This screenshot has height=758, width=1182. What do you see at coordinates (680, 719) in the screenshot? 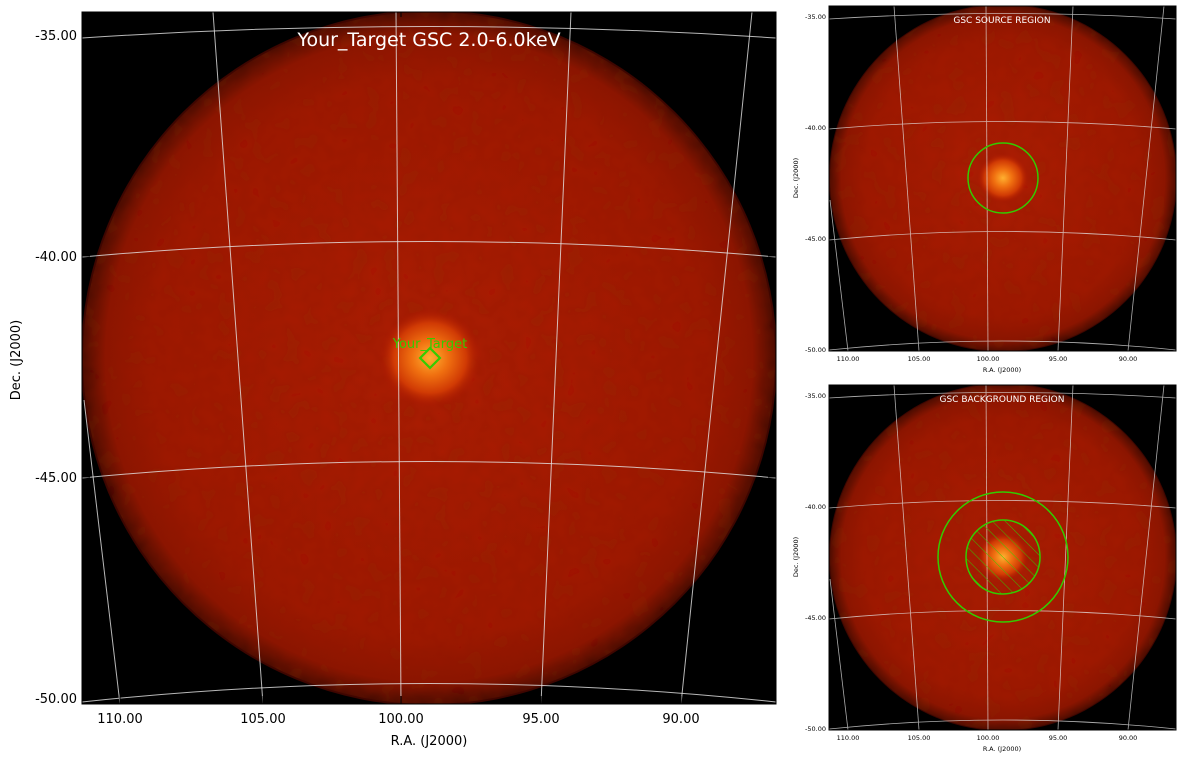
I see `main-x-tick-label: 90.00` at bounding box center [680, 719].